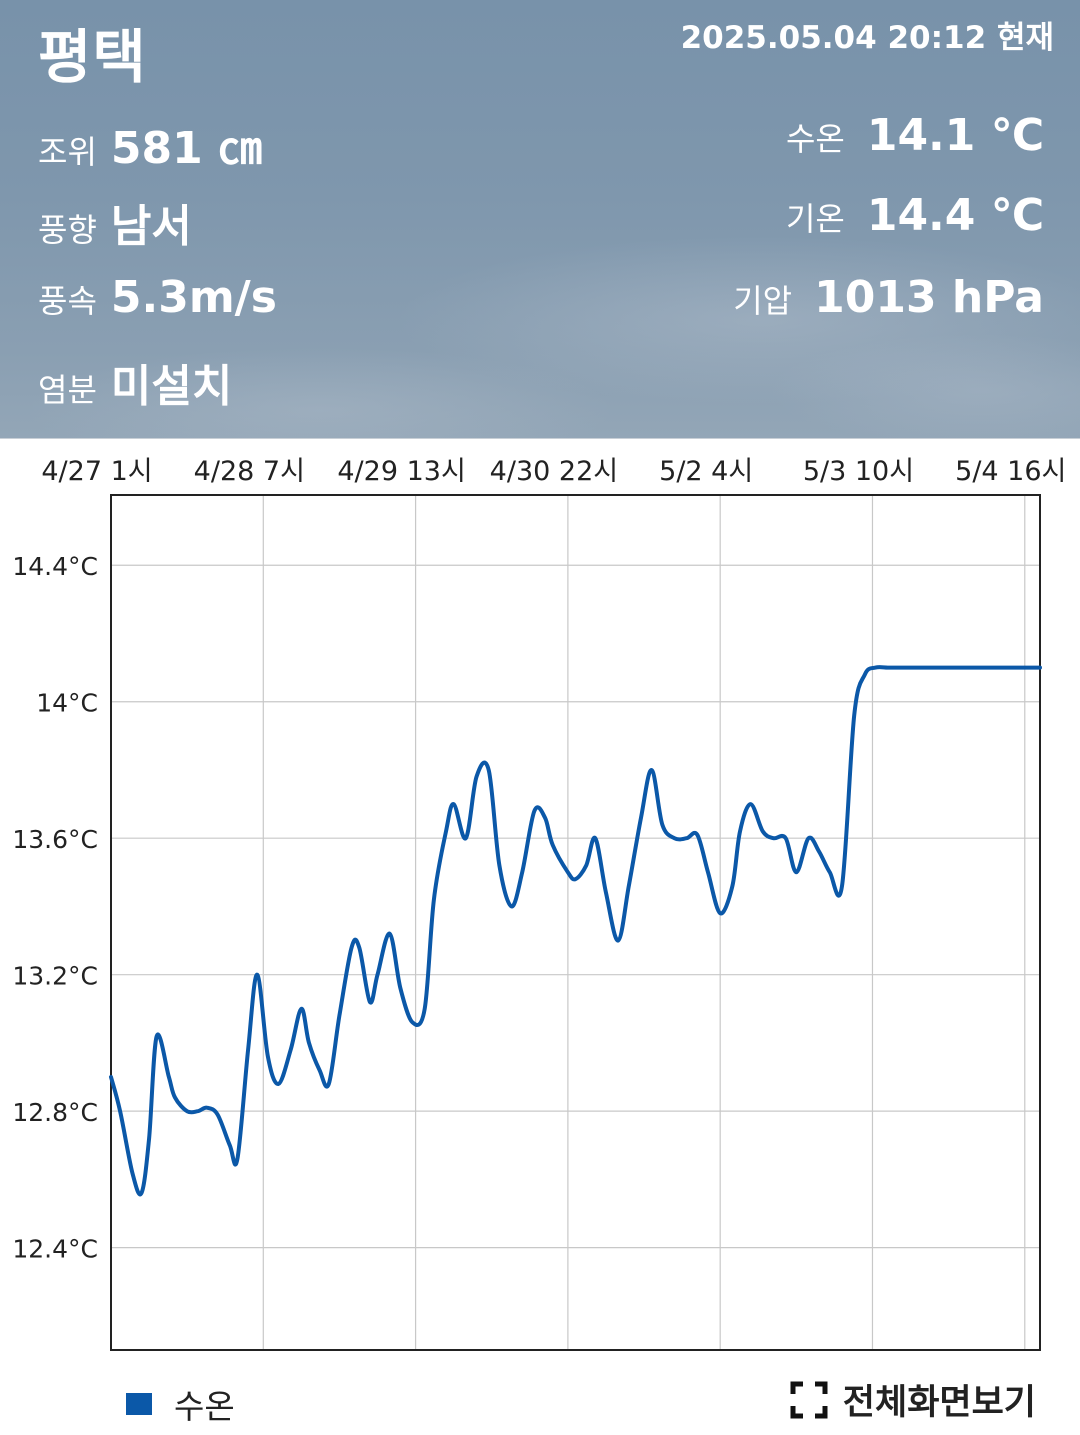 This screenshot has width=1080, height=1435. What do you see at coordinates (171, 386) in the screenshot?
I see `salinity-value: 미설치` at bounding box center [171, 386].